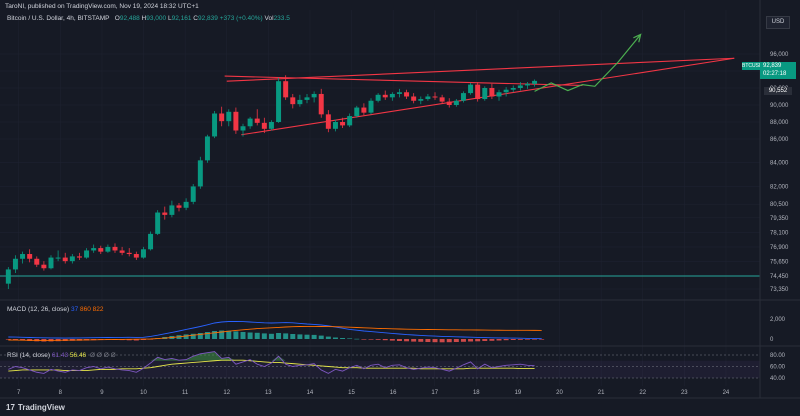  Describe the element at coordinates (778, 356) in the screenshot. I see `rsi-tick-label: 80.00` at that location.